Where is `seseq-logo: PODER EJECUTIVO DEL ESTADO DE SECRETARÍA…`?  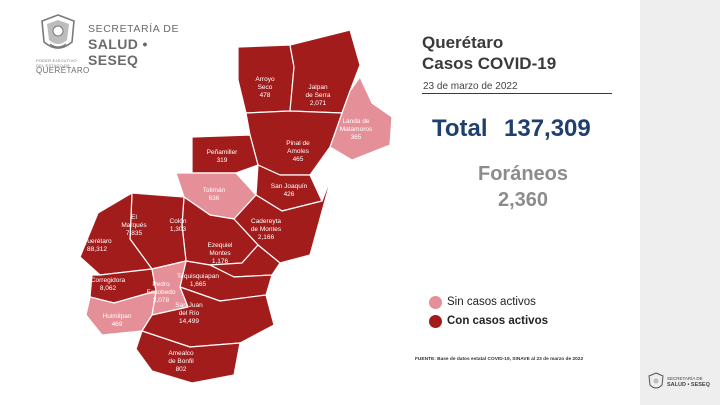 seseq-logo: PODER EJECUTIVO DEL ESTADO DE SECRETARÍA… is located at coordinates (111, 43).